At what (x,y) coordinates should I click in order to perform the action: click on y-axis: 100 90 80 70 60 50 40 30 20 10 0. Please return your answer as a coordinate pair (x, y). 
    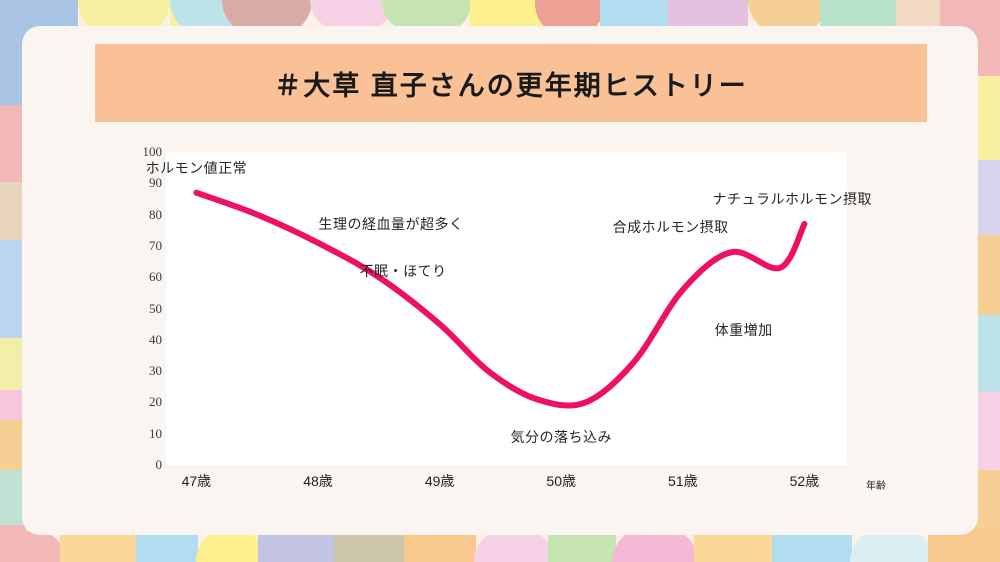
    Looking at the image, I should click on (142, 308).